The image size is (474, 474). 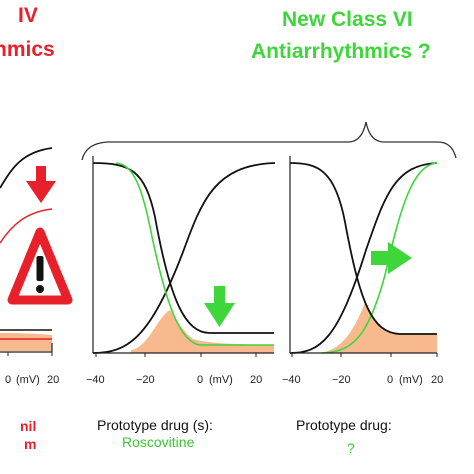 What do you see at coordinates (221, 380) in the screenshot?
I see `middle-tick-unit: (mV)` at bounding box center [221, 380].